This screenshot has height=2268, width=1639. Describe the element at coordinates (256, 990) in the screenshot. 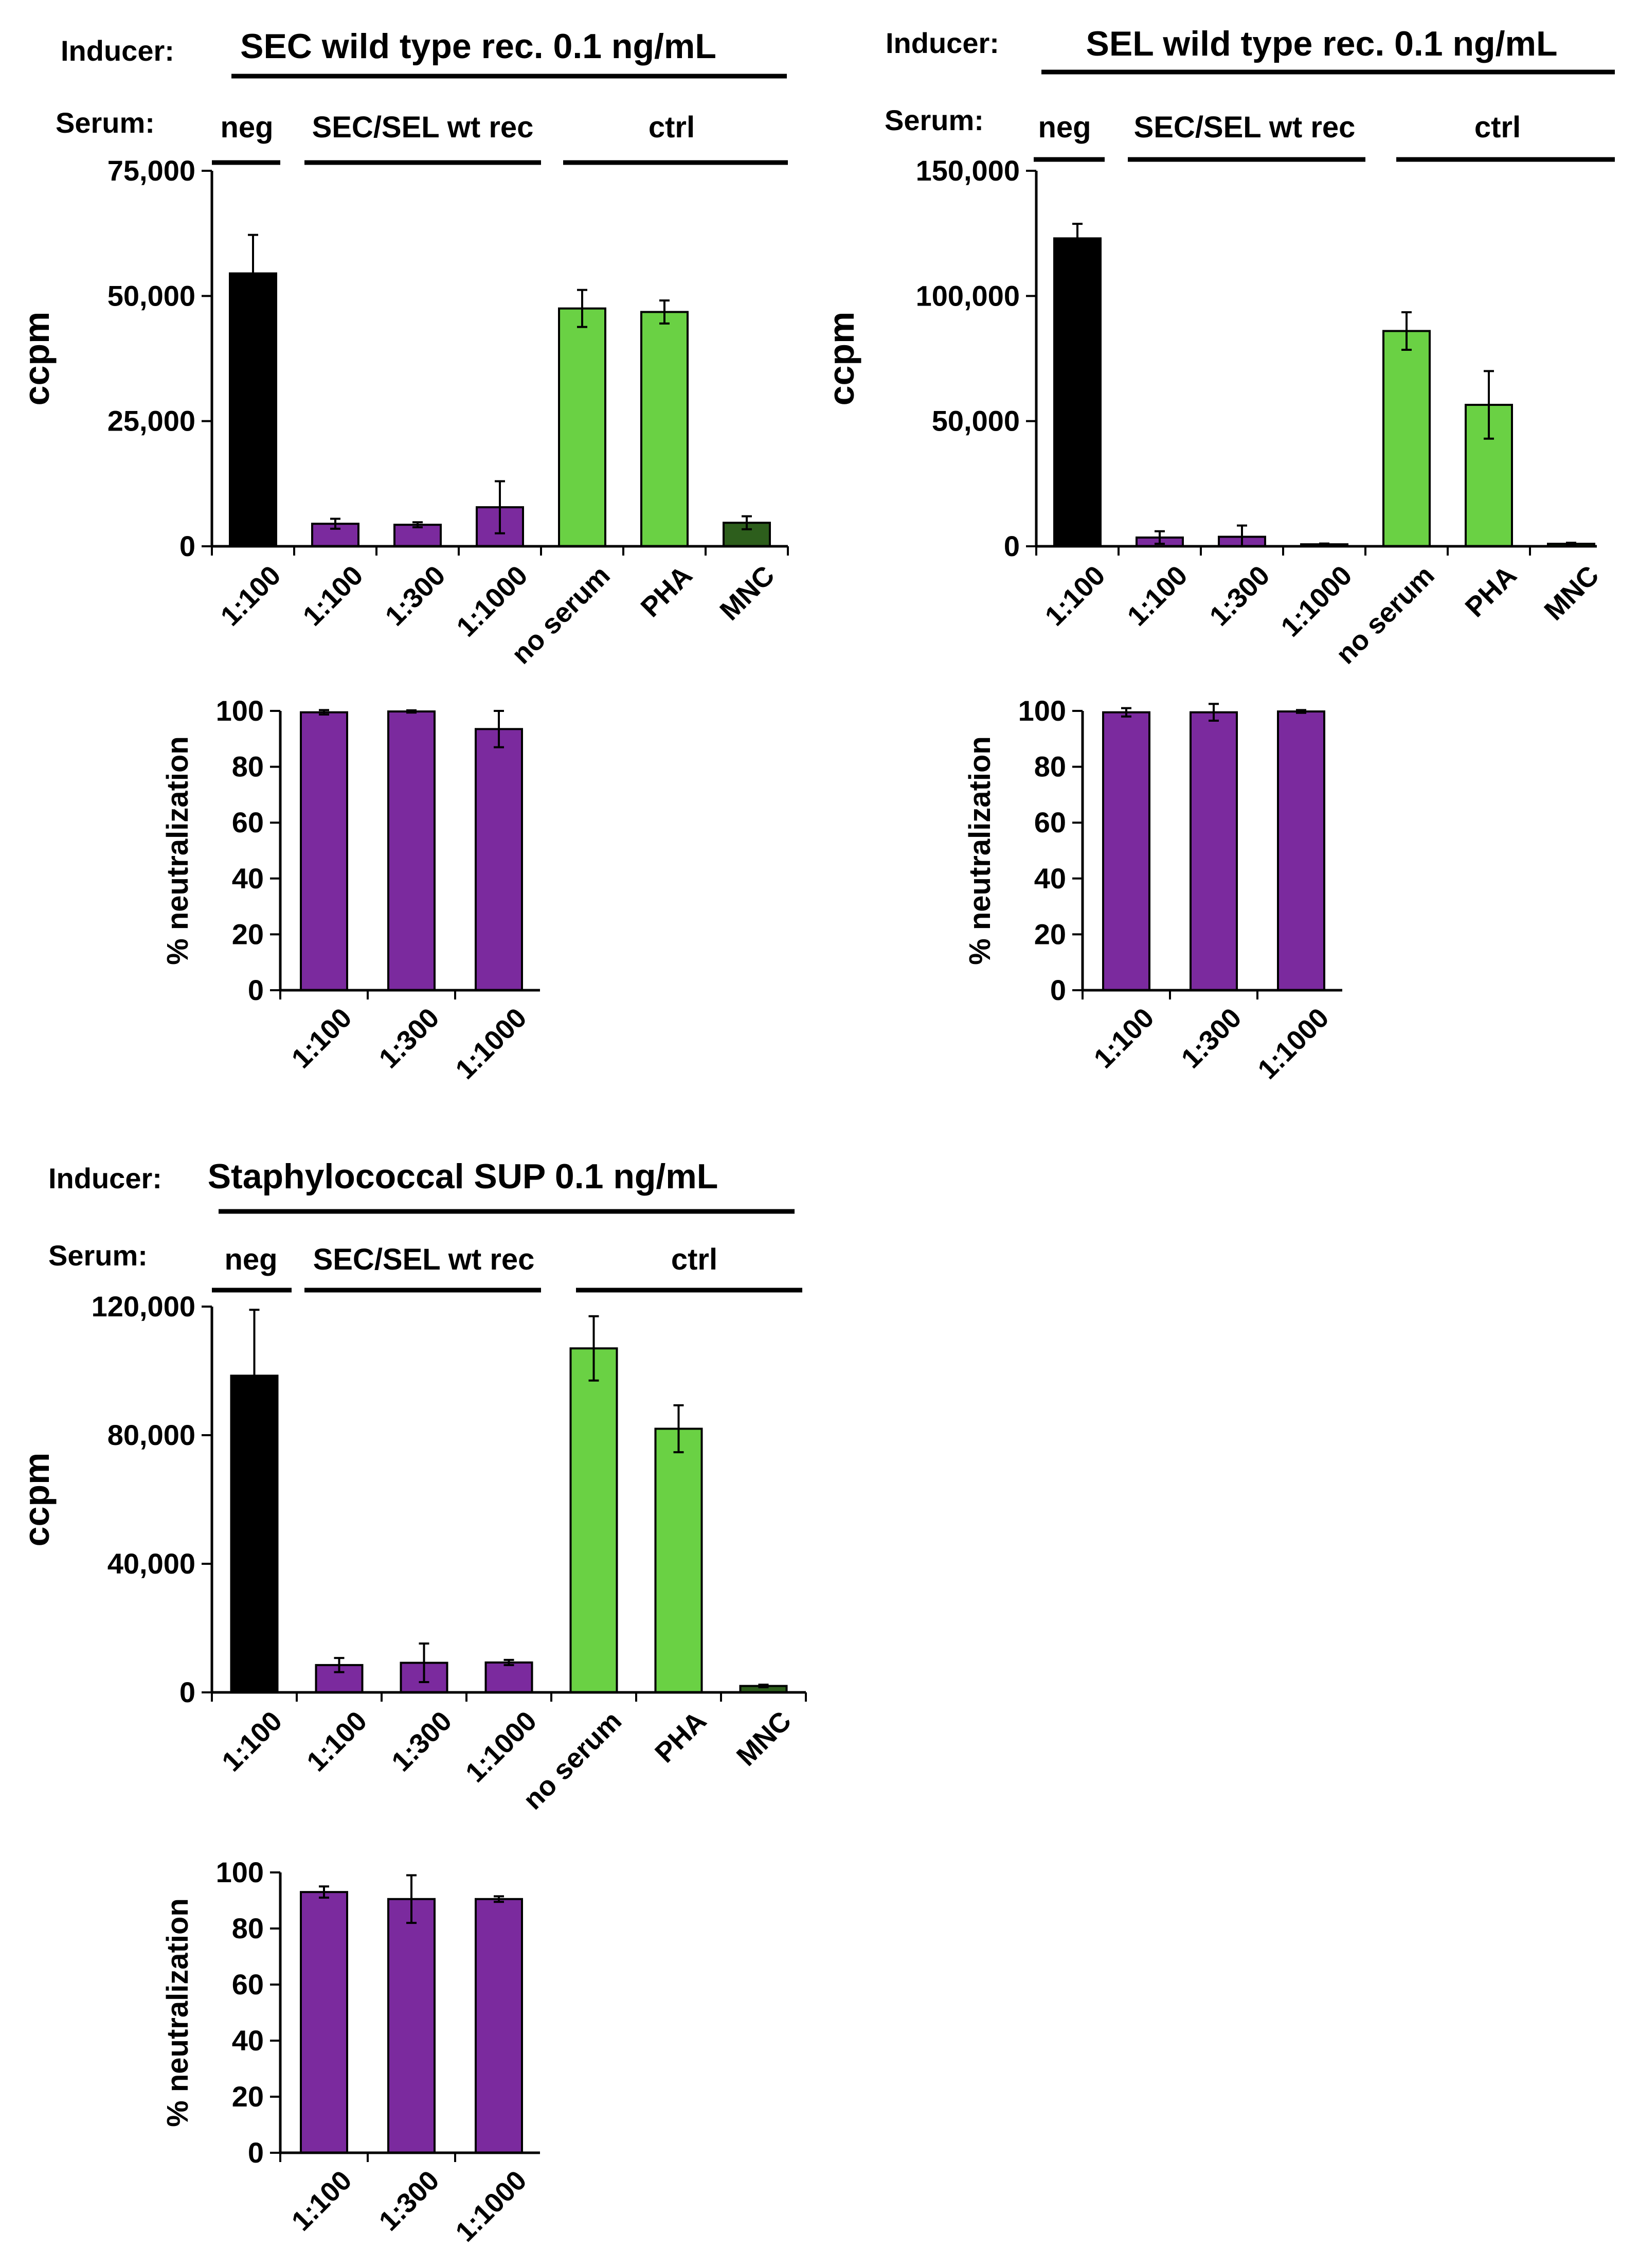

I see `sec_neut-y-tick-label: 0` at that location.